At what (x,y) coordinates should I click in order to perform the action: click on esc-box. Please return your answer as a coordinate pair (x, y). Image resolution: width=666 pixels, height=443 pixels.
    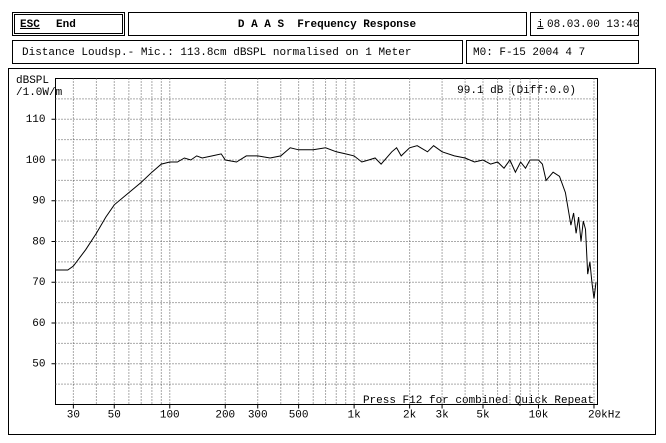
    Looking at the image, I should click on (68, 24).